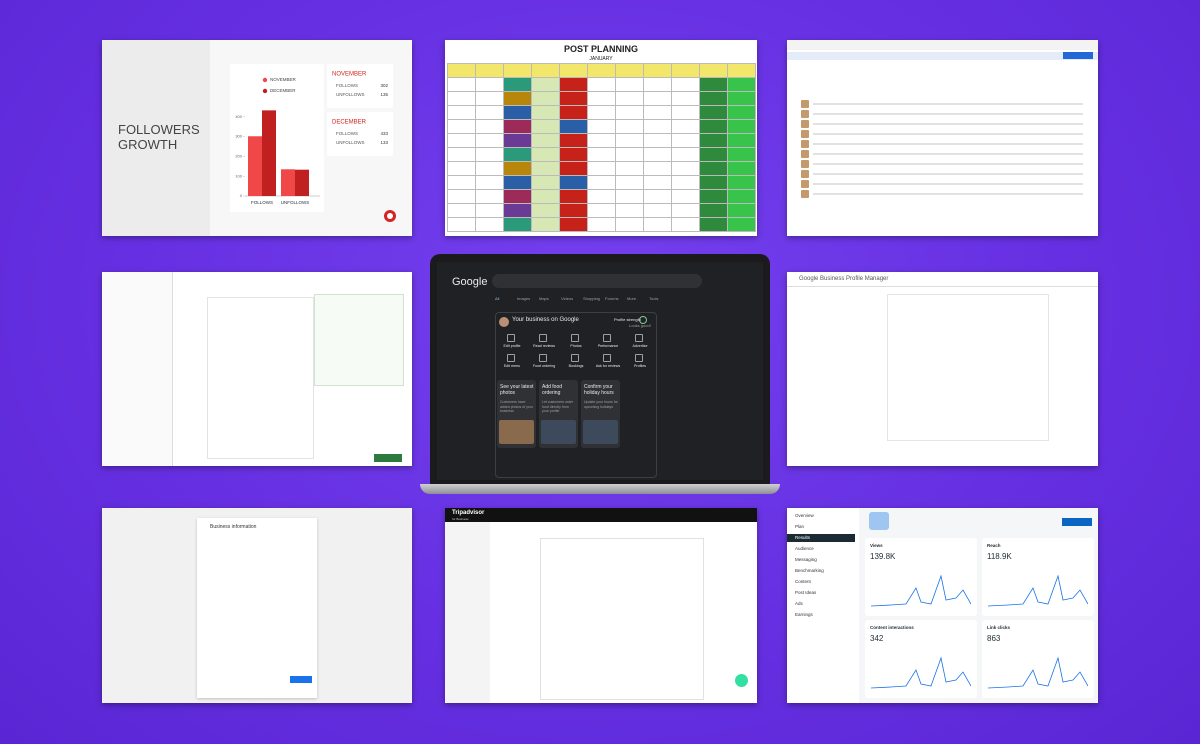 The height and width of the screenshot is (744, 1200). I want to click on card-image, so click(558, 432).